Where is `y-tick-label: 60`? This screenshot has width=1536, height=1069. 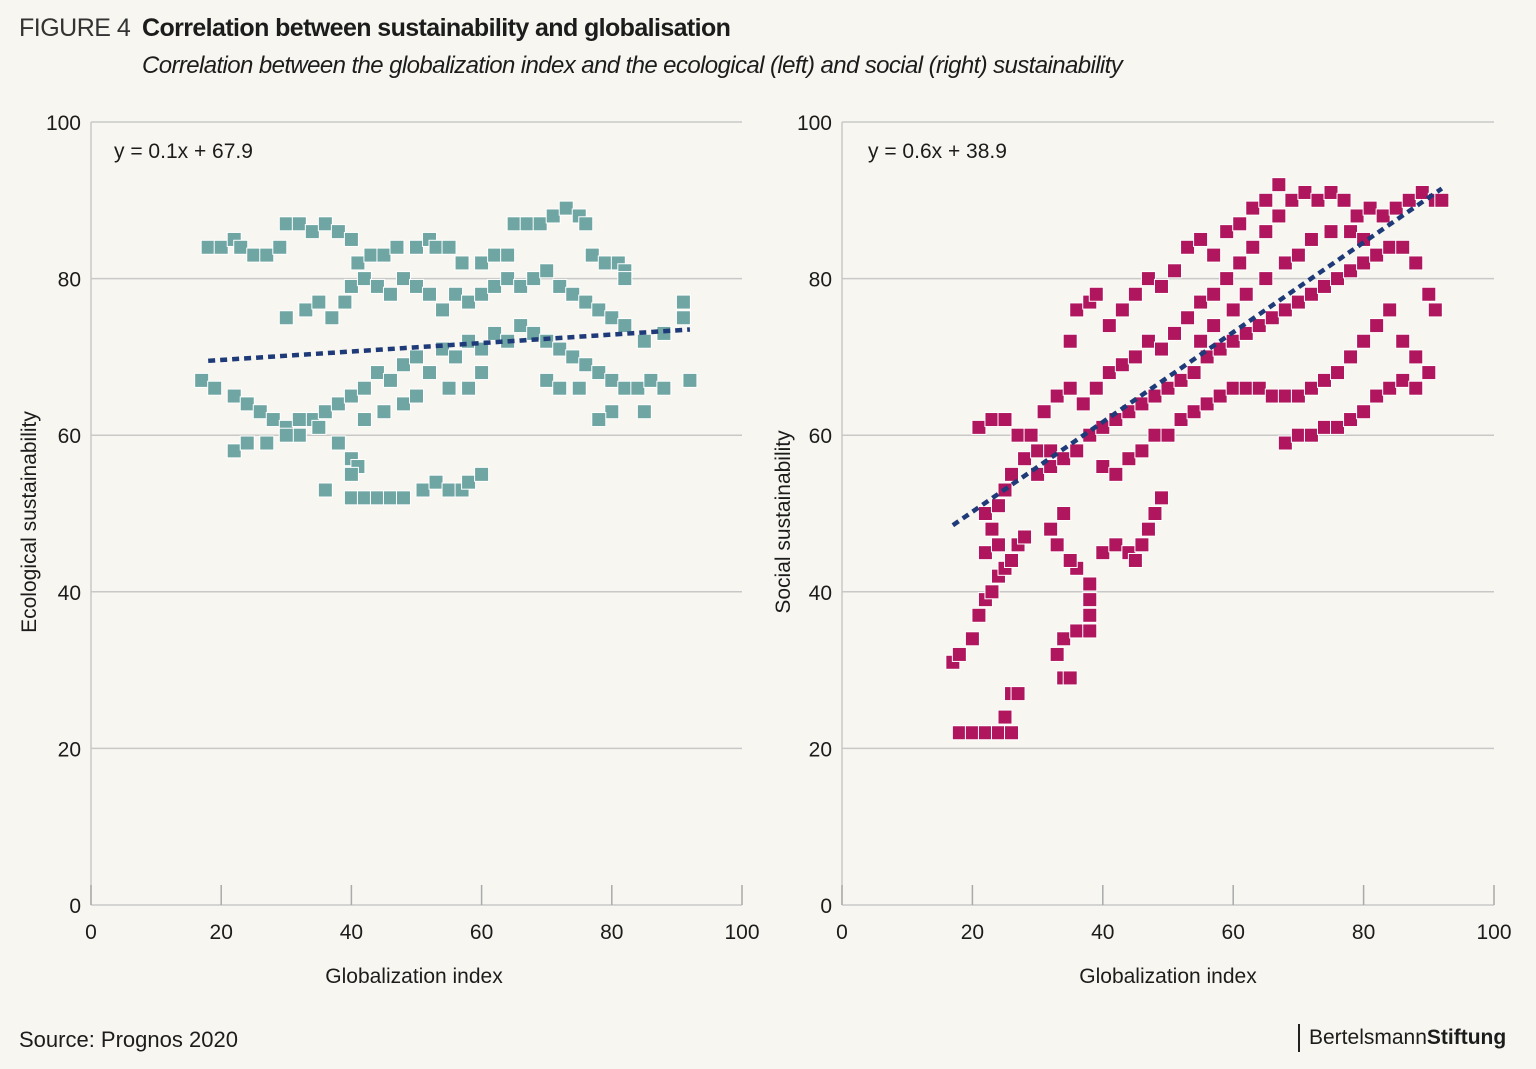
y-tick-label: 60 is located at coordinates (69, 436).